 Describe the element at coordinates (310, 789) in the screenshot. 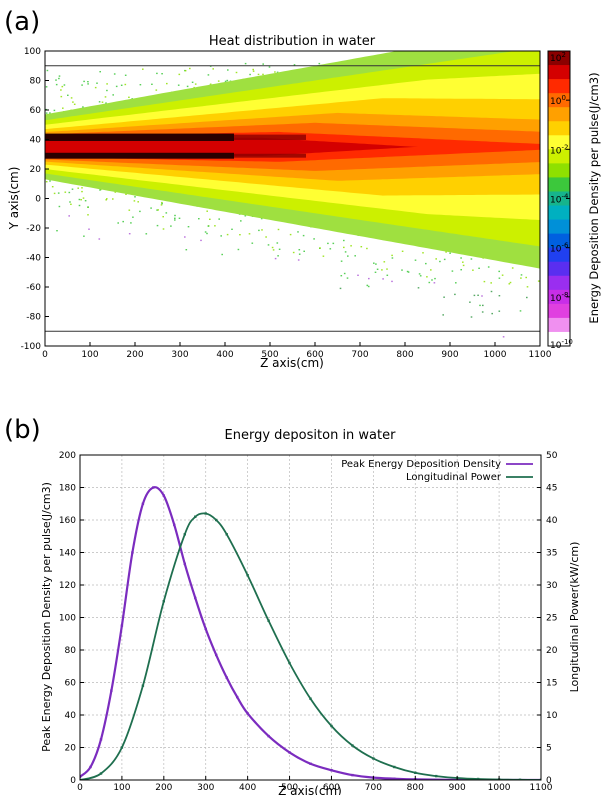

I see `chart-b-xlabel: Z axis(cm)` at that location.